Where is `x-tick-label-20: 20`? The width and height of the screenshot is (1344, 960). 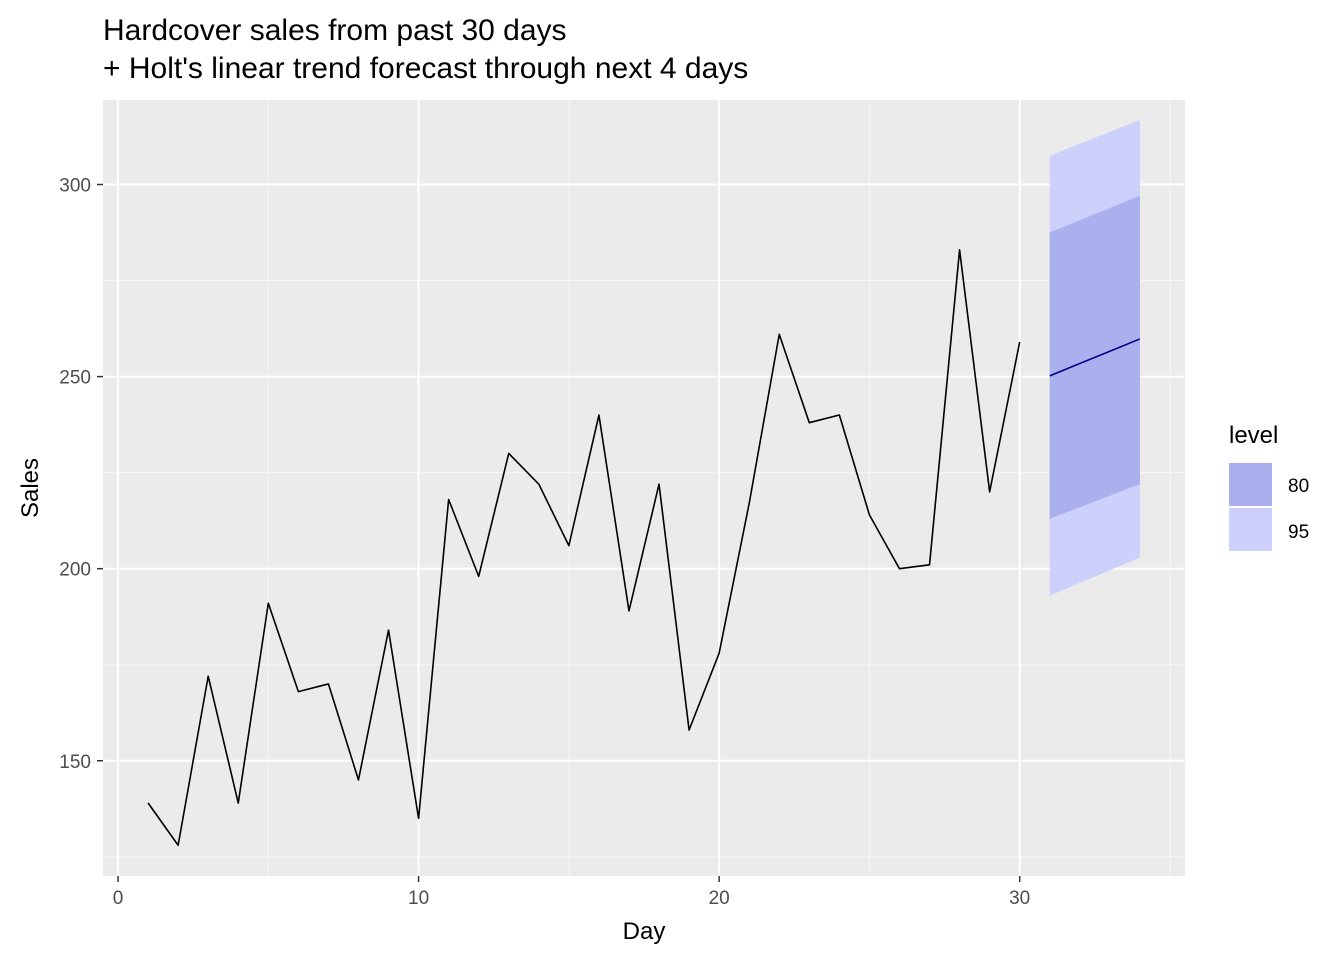 x-tick-label-20: 20 is located at coordinates (719, 898).